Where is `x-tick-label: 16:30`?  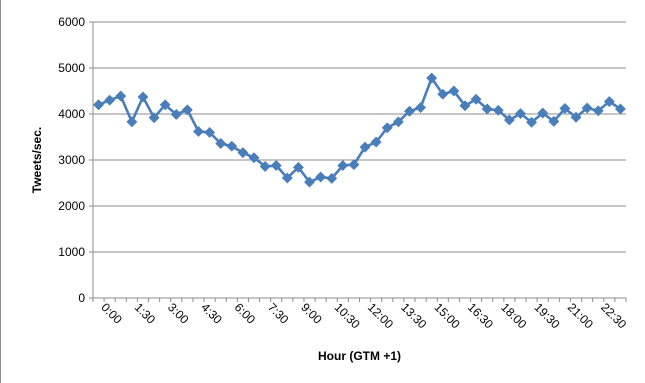
x-tick-label: 16:30 is located at coordinates (480, 315).